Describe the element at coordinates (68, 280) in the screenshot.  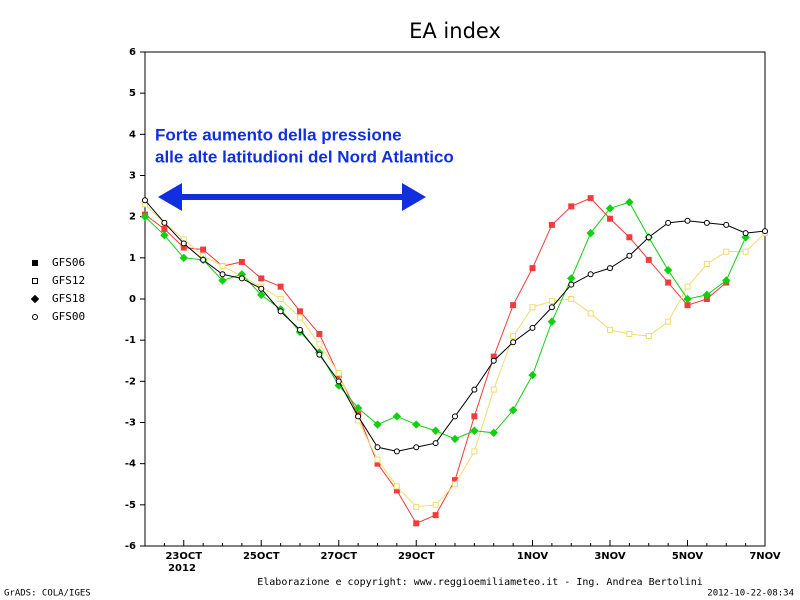
I see `legend-label: GFS12` at that location.